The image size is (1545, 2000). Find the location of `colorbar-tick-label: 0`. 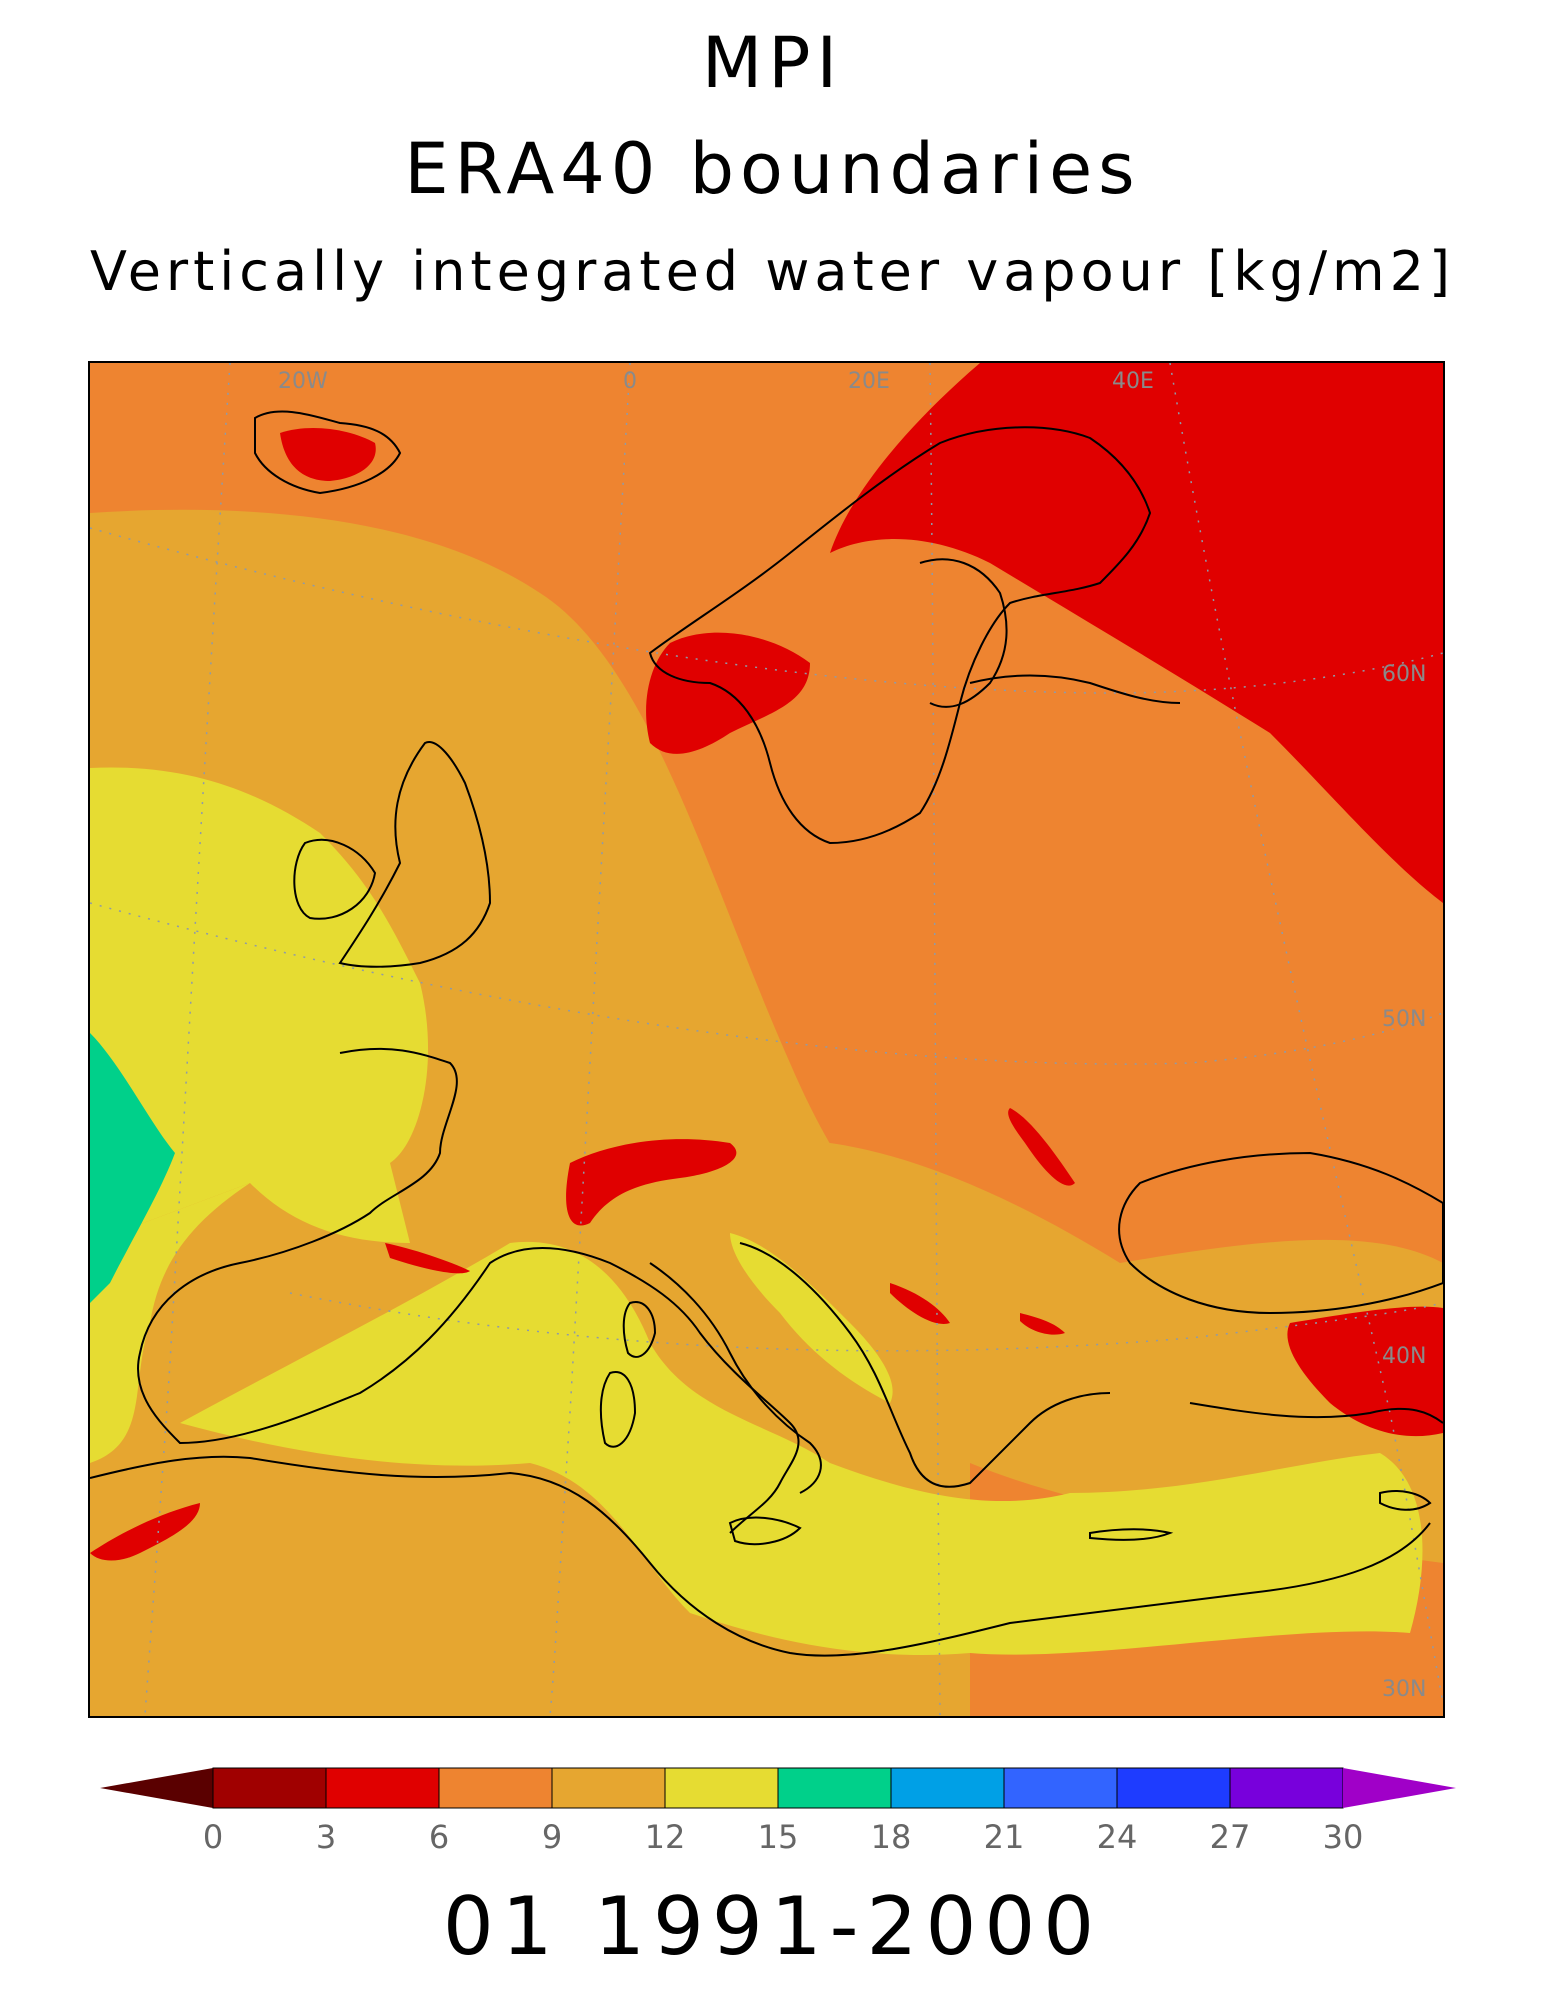

colorbar-tick-label: 0 is located at coordinates (213, 1837).